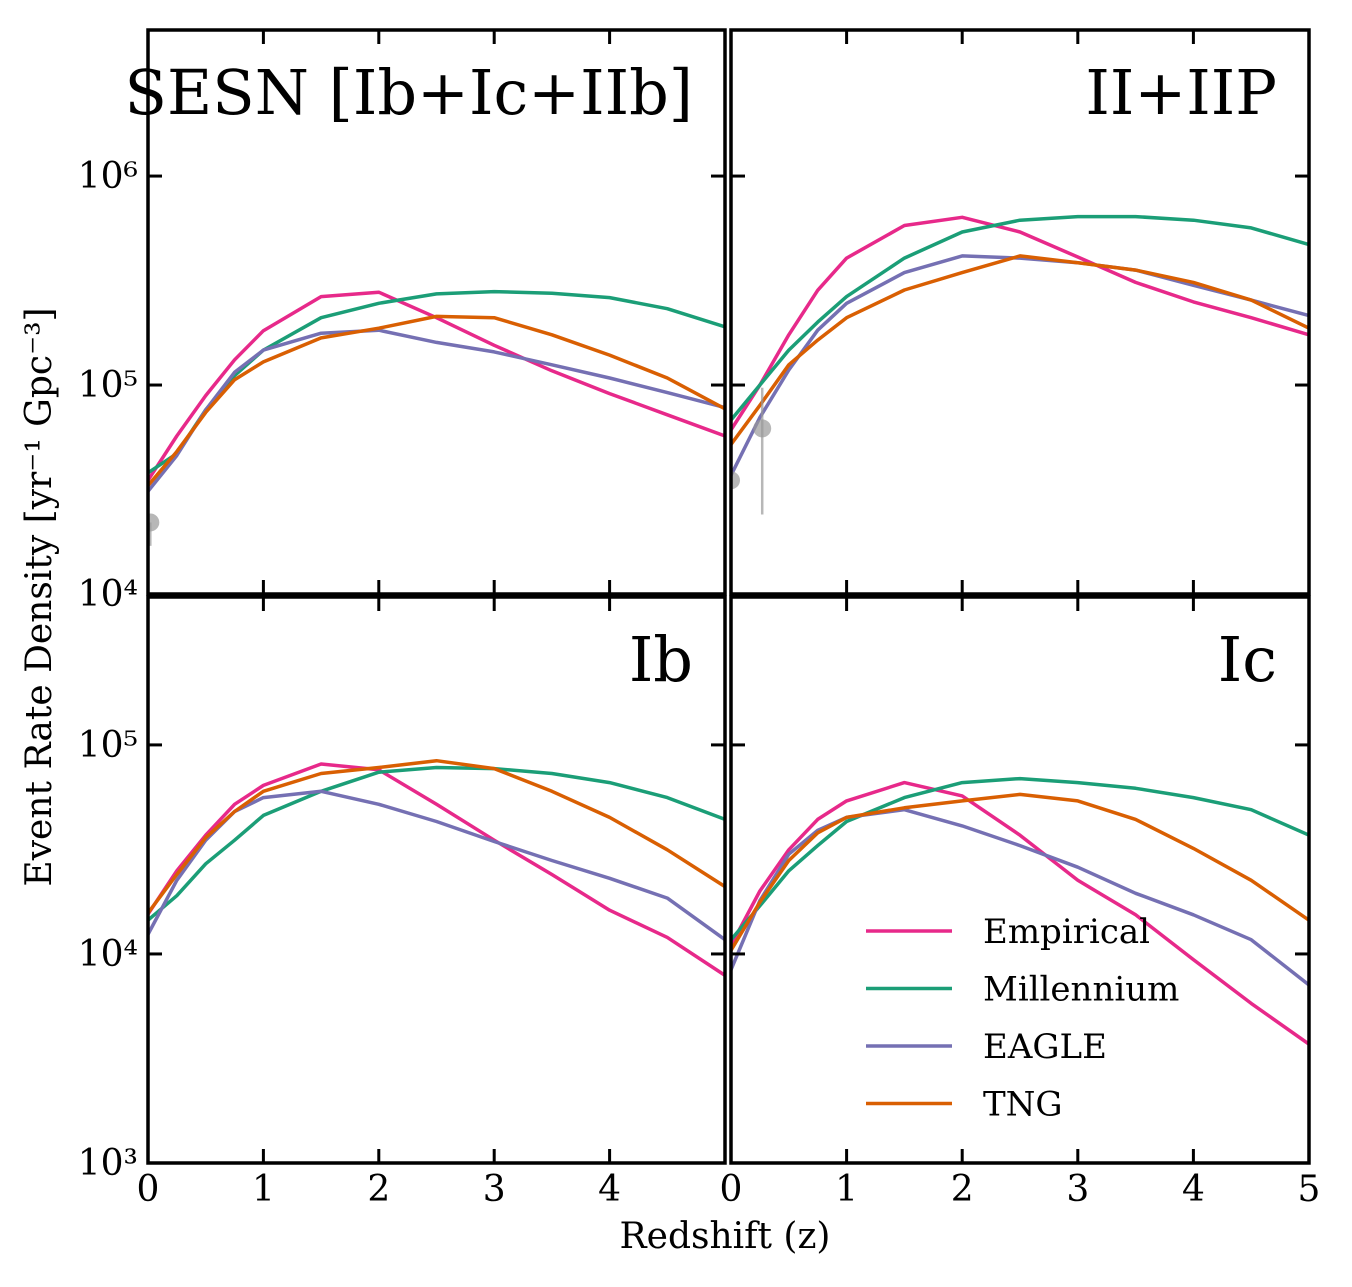 The width and height of the screenshot is (1352, 1287). Describe the element at coordinates (1181, 92) in the screenshot. I see `panel-title: II+IIP` at that location.